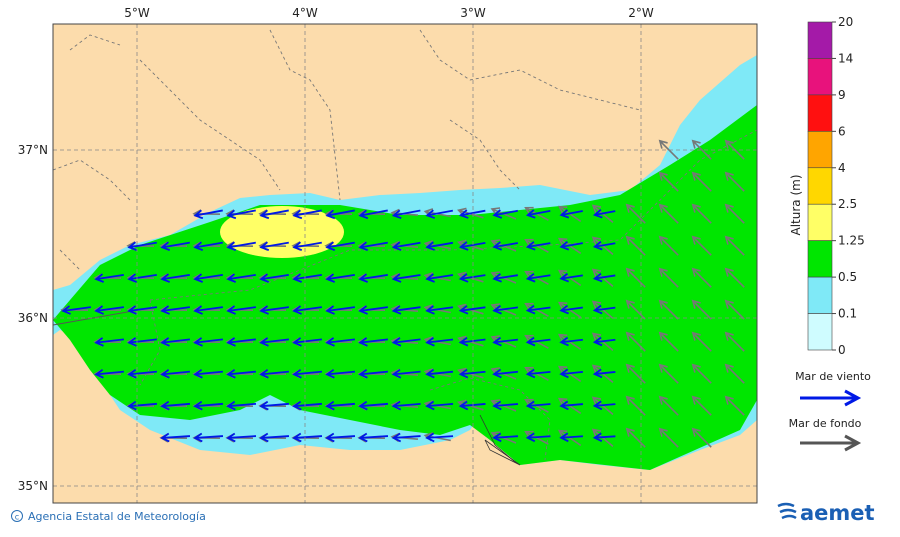  What do you see at coordinates (796, 204) in the screenshot?
I see `legend-title: Altura (m)` at bounding box center [796, 204].